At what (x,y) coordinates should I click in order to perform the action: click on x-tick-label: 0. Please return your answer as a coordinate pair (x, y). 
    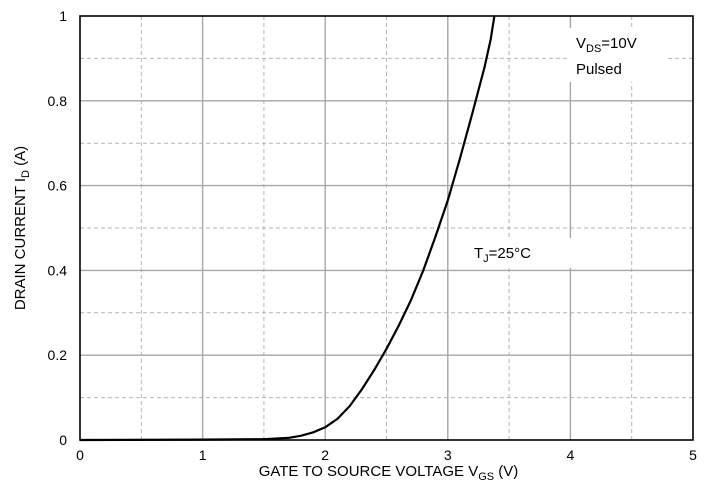
    Looking at the image, I should click on (80, 455).